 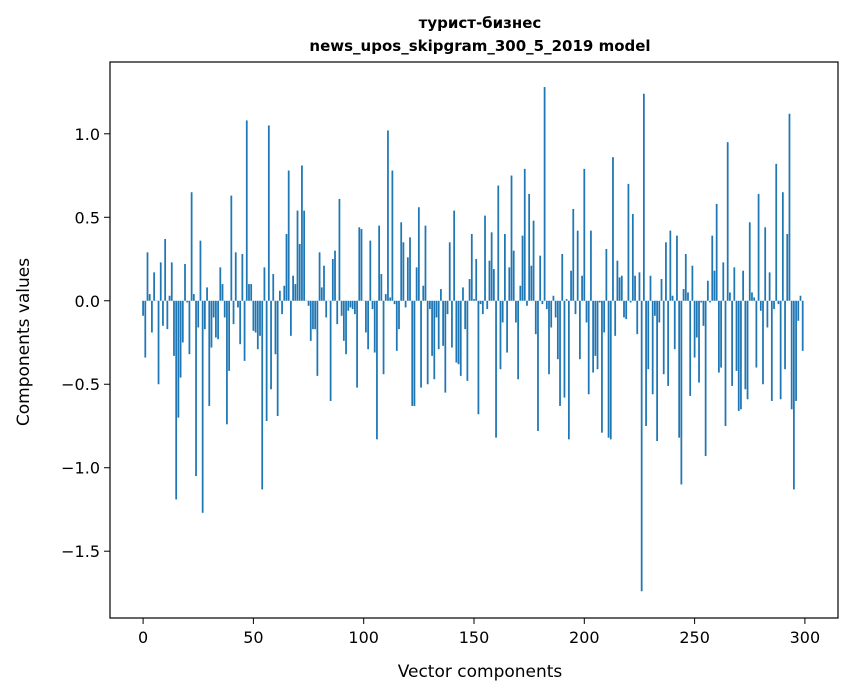 What do you see at coordinates (24, 342) in the screenshot?
I see `y-axis-label: Components values` at bounding box center [24, 342].